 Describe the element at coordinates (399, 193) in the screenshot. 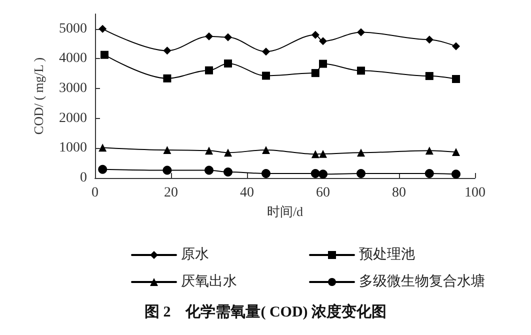

I see `x-tick-label: 80` at that location.